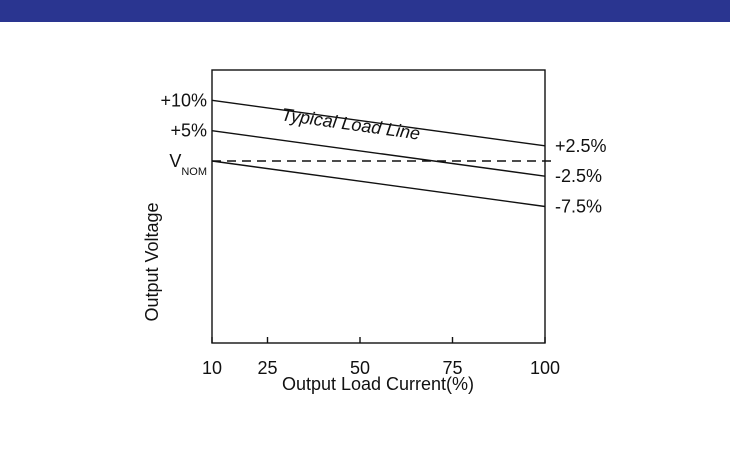  I want to click on chart-title: Typical Load Line, so click(350, 123).